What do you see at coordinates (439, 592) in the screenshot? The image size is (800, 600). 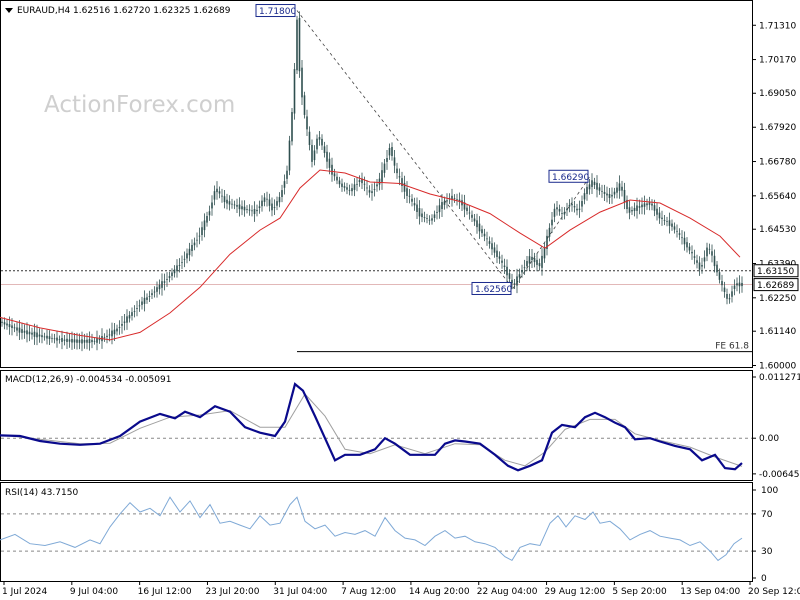 I see `x-tick-label: 14 Aug 20:00` at bounding box center [439, 592].